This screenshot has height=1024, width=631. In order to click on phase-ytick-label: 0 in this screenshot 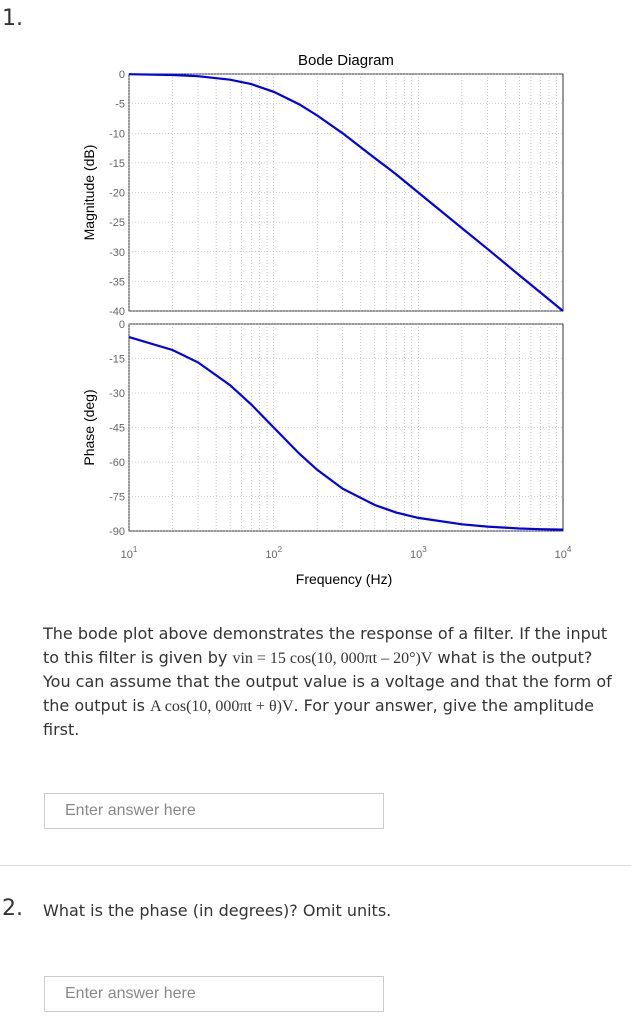, I will do `click(122, 325)`.